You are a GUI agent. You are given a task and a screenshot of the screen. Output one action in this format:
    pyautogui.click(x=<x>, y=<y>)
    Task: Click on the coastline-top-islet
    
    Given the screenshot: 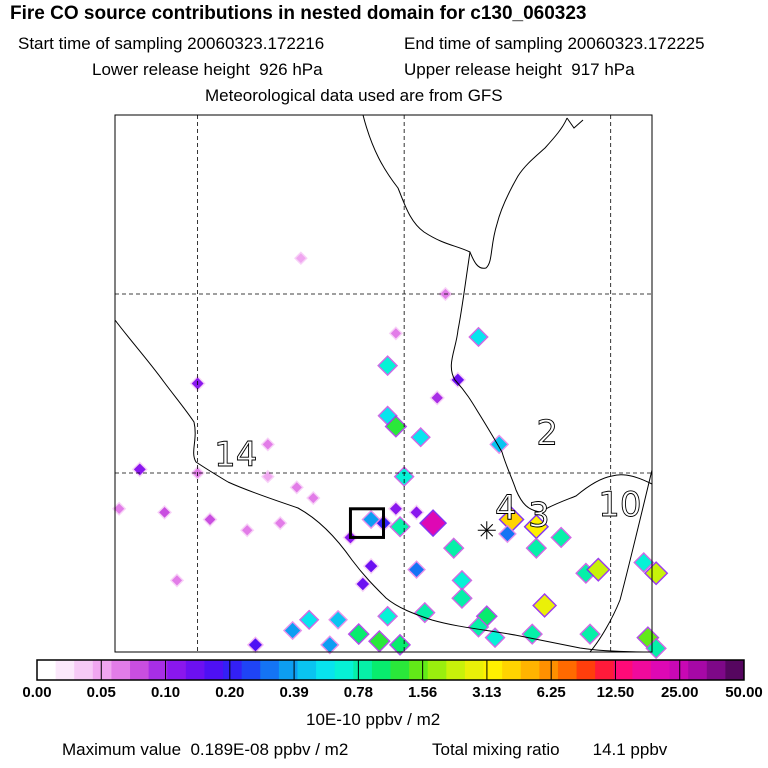 What is the action you would take?
    pyautogui.click(x=575, y=123)
    